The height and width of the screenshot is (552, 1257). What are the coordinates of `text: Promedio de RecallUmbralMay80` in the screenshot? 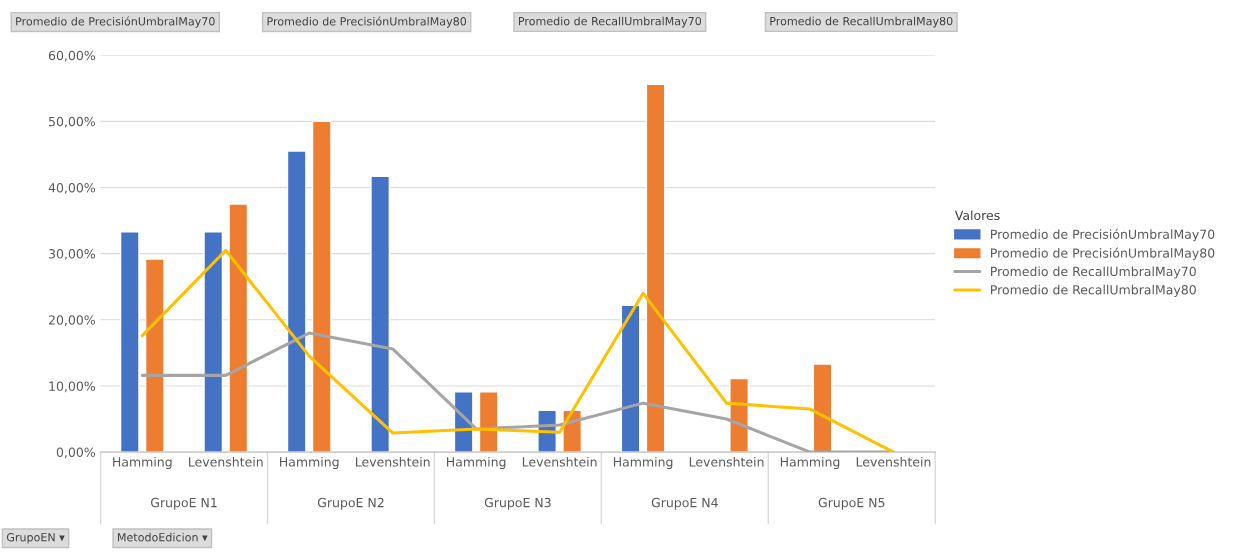 It's located at (861, 22).